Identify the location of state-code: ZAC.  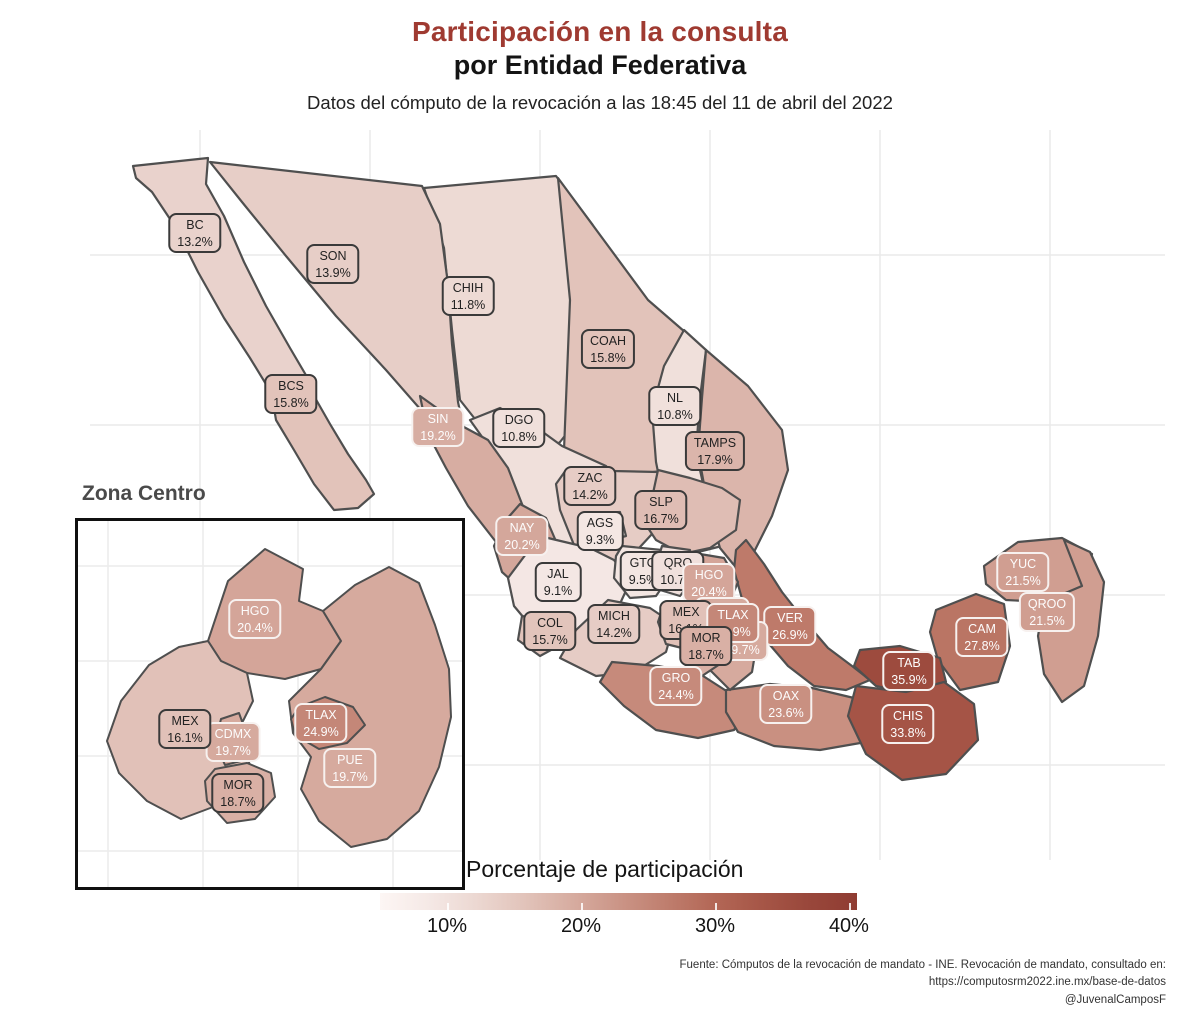
(590, 478).